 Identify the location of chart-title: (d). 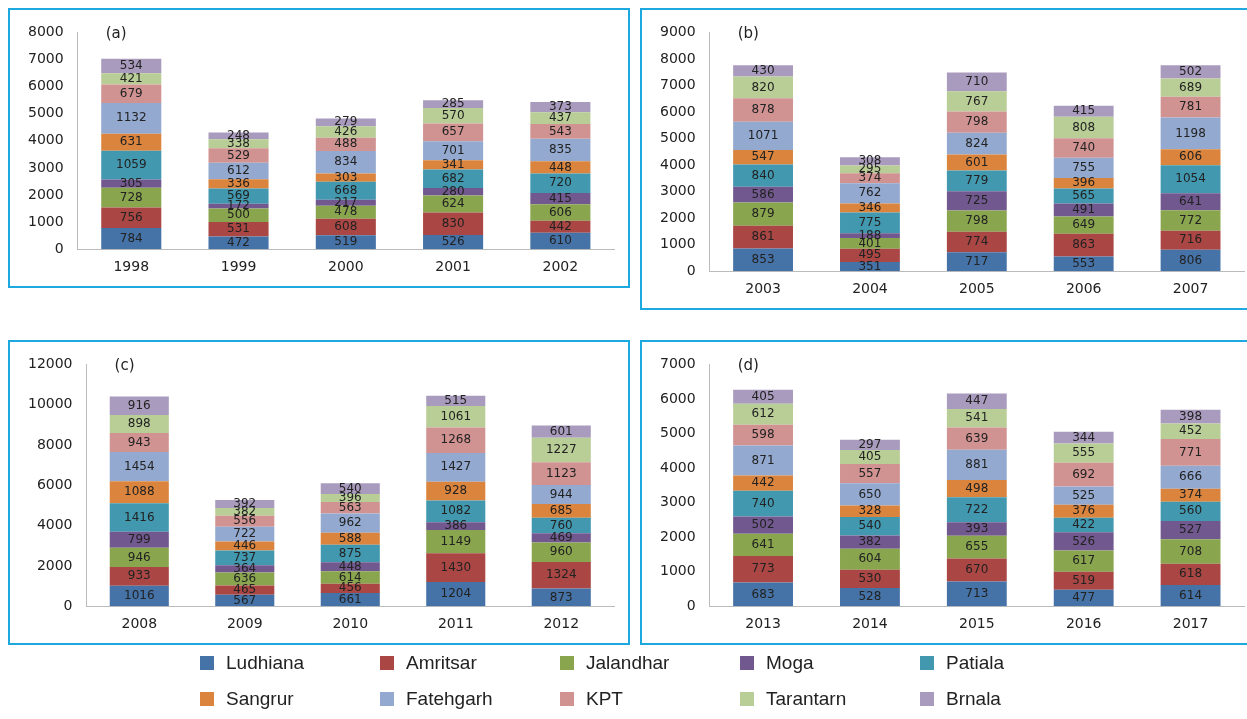
(748, 364).